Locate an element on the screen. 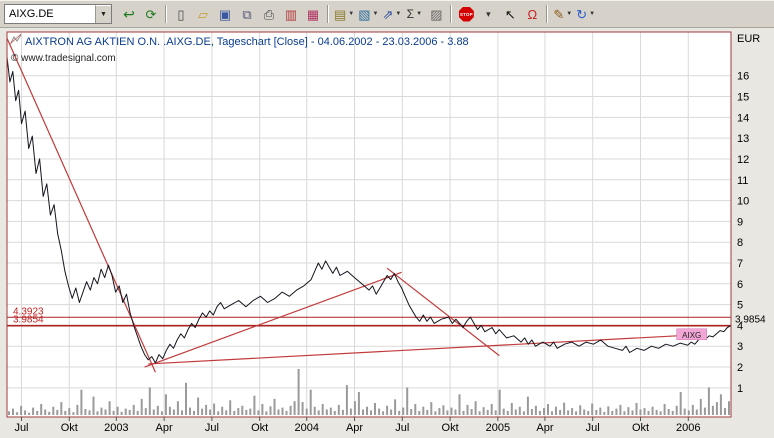  refresh-page-icon: ⟳ is located at coordinates (151, 14).